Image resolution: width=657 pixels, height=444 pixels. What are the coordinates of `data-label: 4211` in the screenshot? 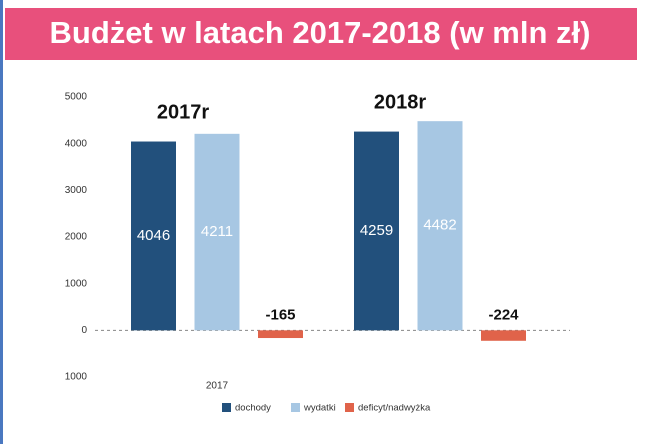 It's located at (217, 231).